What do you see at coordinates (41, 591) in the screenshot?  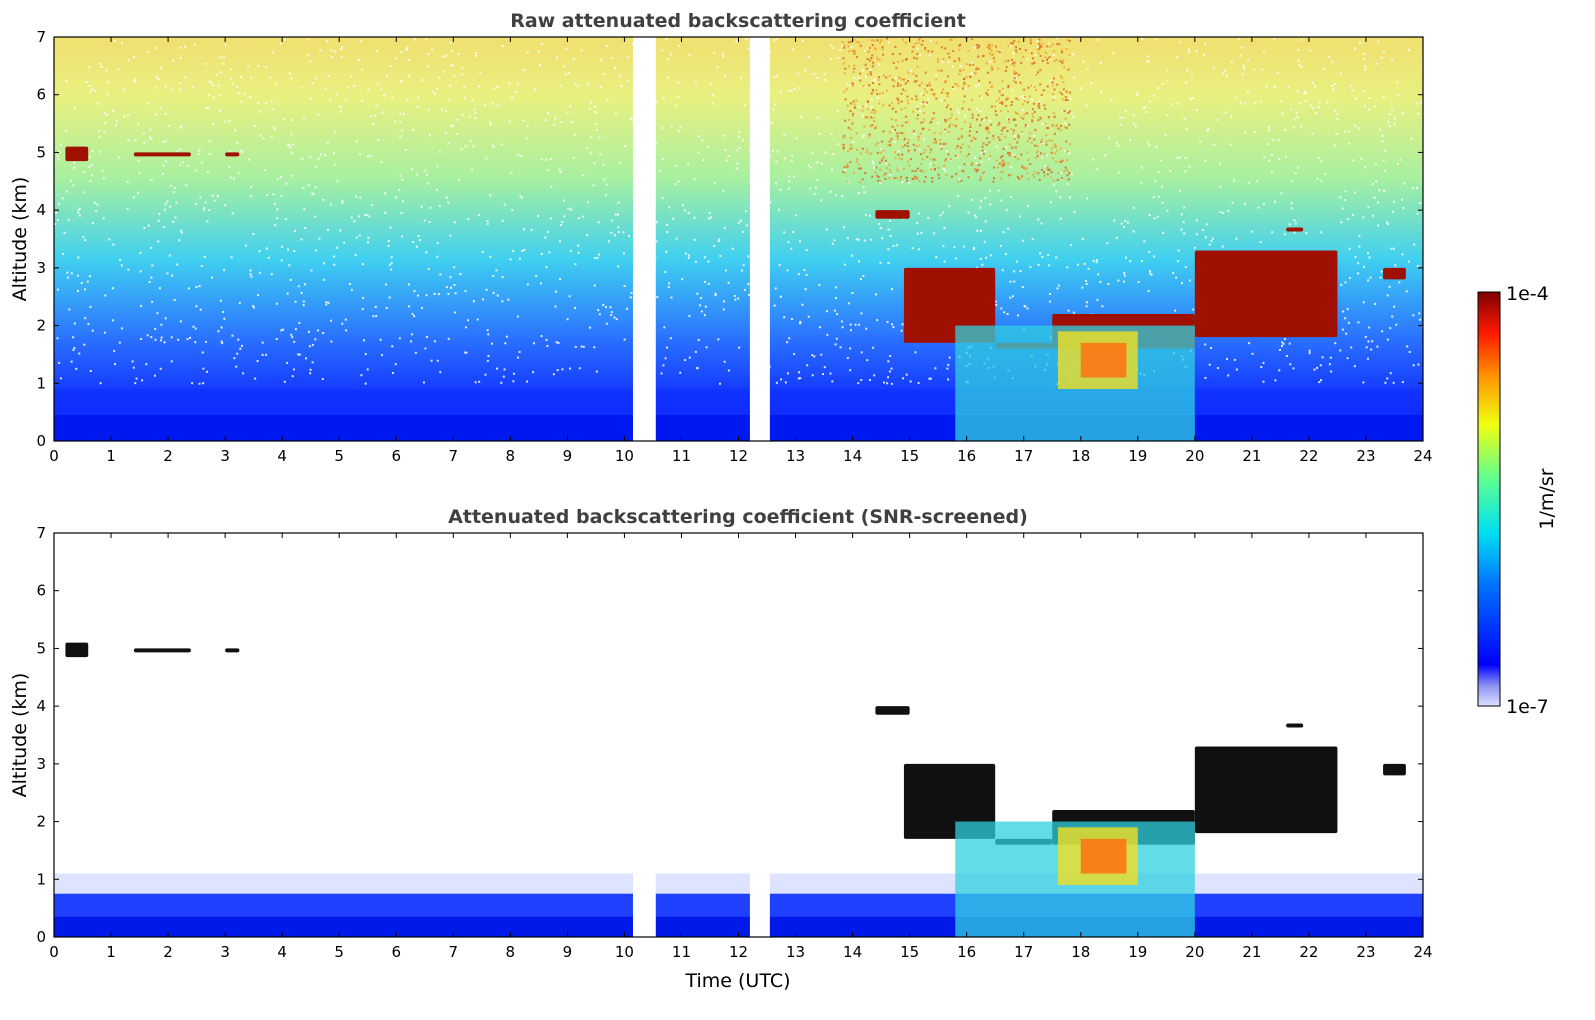 I see `y-tick-label: 6` at bounding box center [41, 591].